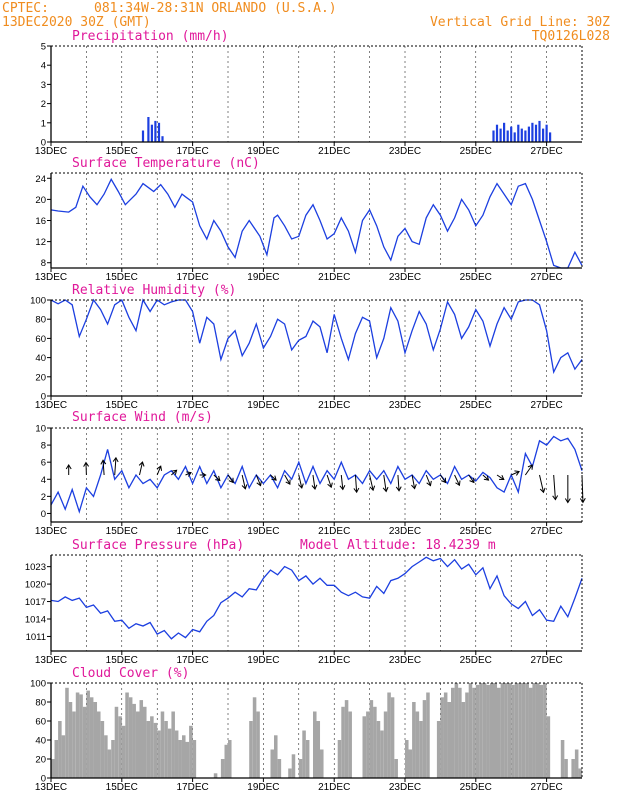  I want to click on header-location: 081:34W-28:31N ORLANDO (U.S.A.), so click(215, 8).